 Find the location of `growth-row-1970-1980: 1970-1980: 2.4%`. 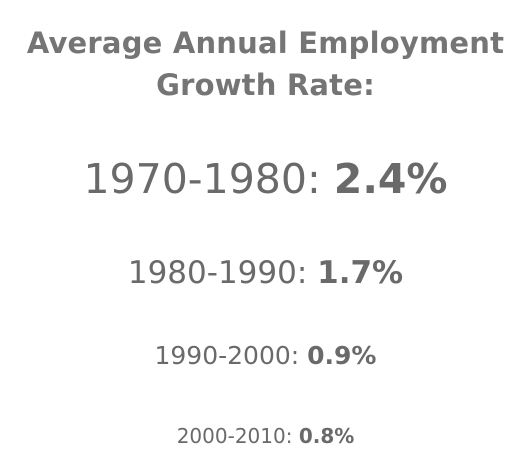

growth-row-1970-1980: 1970-1980: 2.4% is located at coordinates (265, 179).